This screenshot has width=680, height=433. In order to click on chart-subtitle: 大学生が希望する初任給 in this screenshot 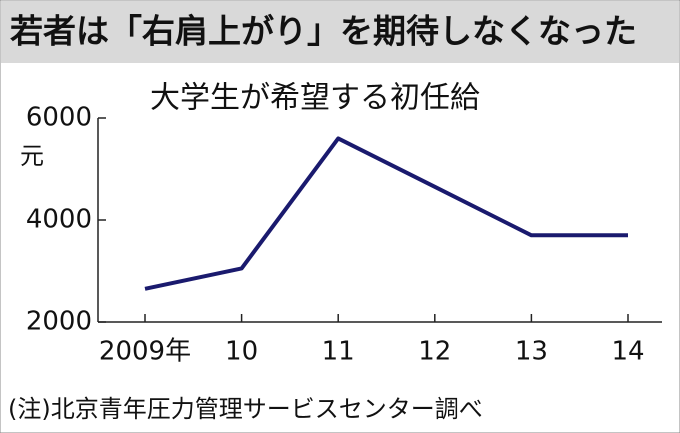, I will do `click(315, 98)`.